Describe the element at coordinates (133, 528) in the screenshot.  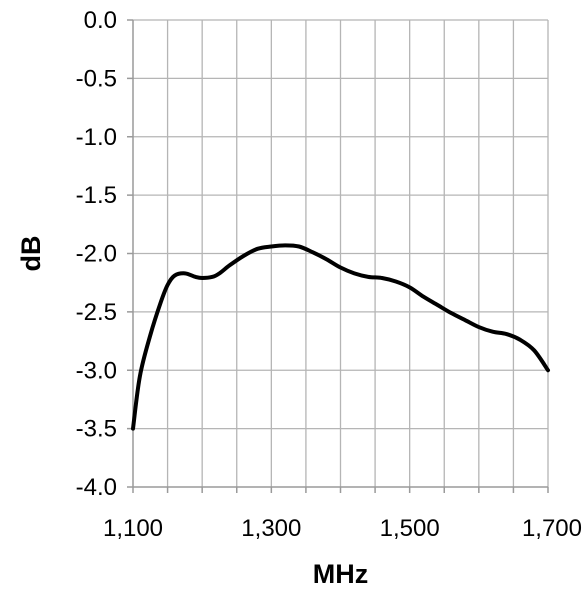
I see `x-tick-label: 1,100` at that location.